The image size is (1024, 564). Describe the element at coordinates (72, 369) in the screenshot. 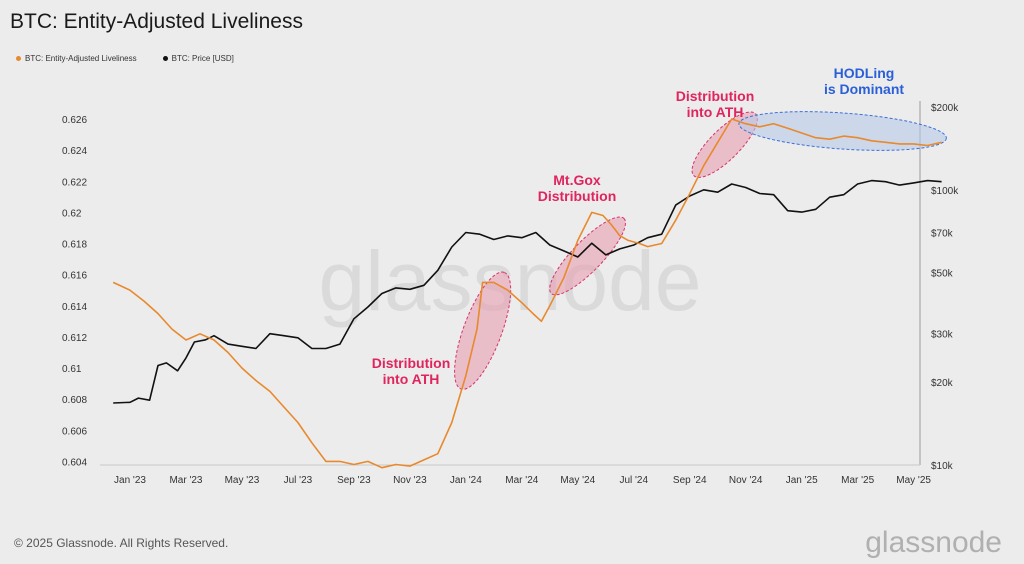

I see `y-left-tick-label-3: 0.61` at that location.